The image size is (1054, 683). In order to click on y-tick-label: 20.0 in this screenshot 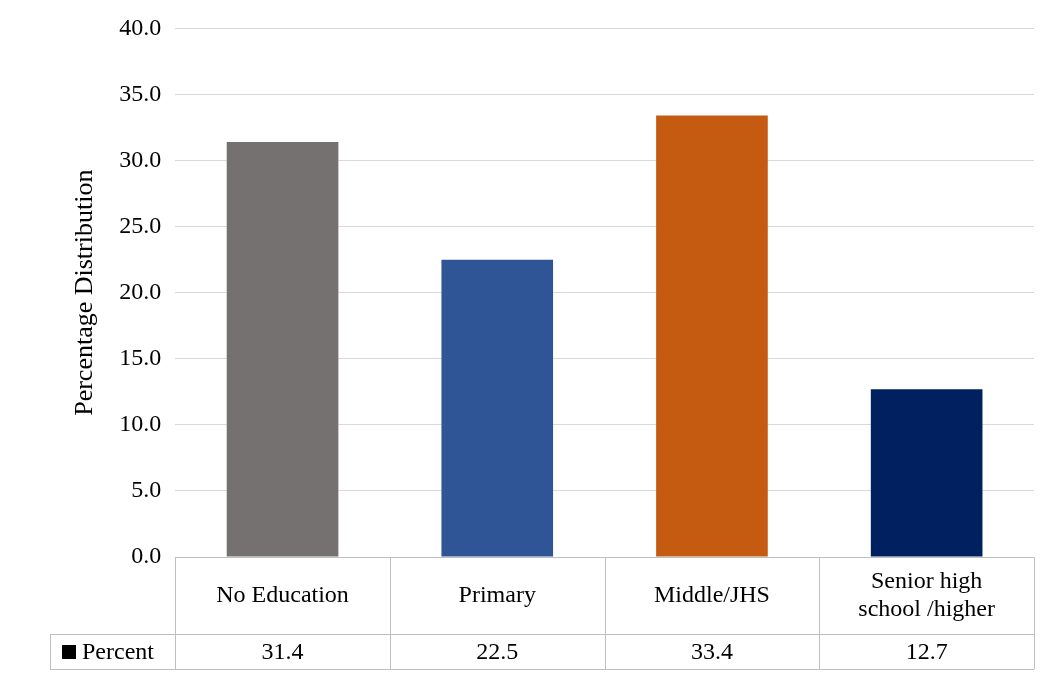, I will do `click(140, 291)`.